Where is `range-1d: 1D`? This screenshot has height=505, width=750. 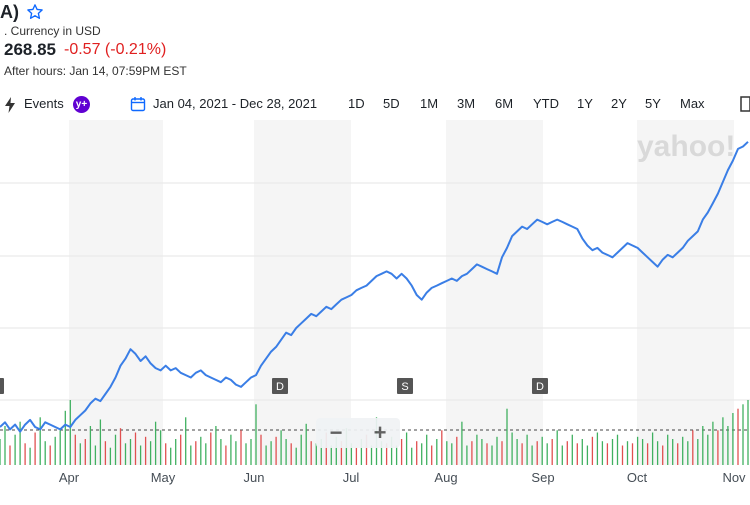
range-1d: 1D is located at coordinates (356, 103).